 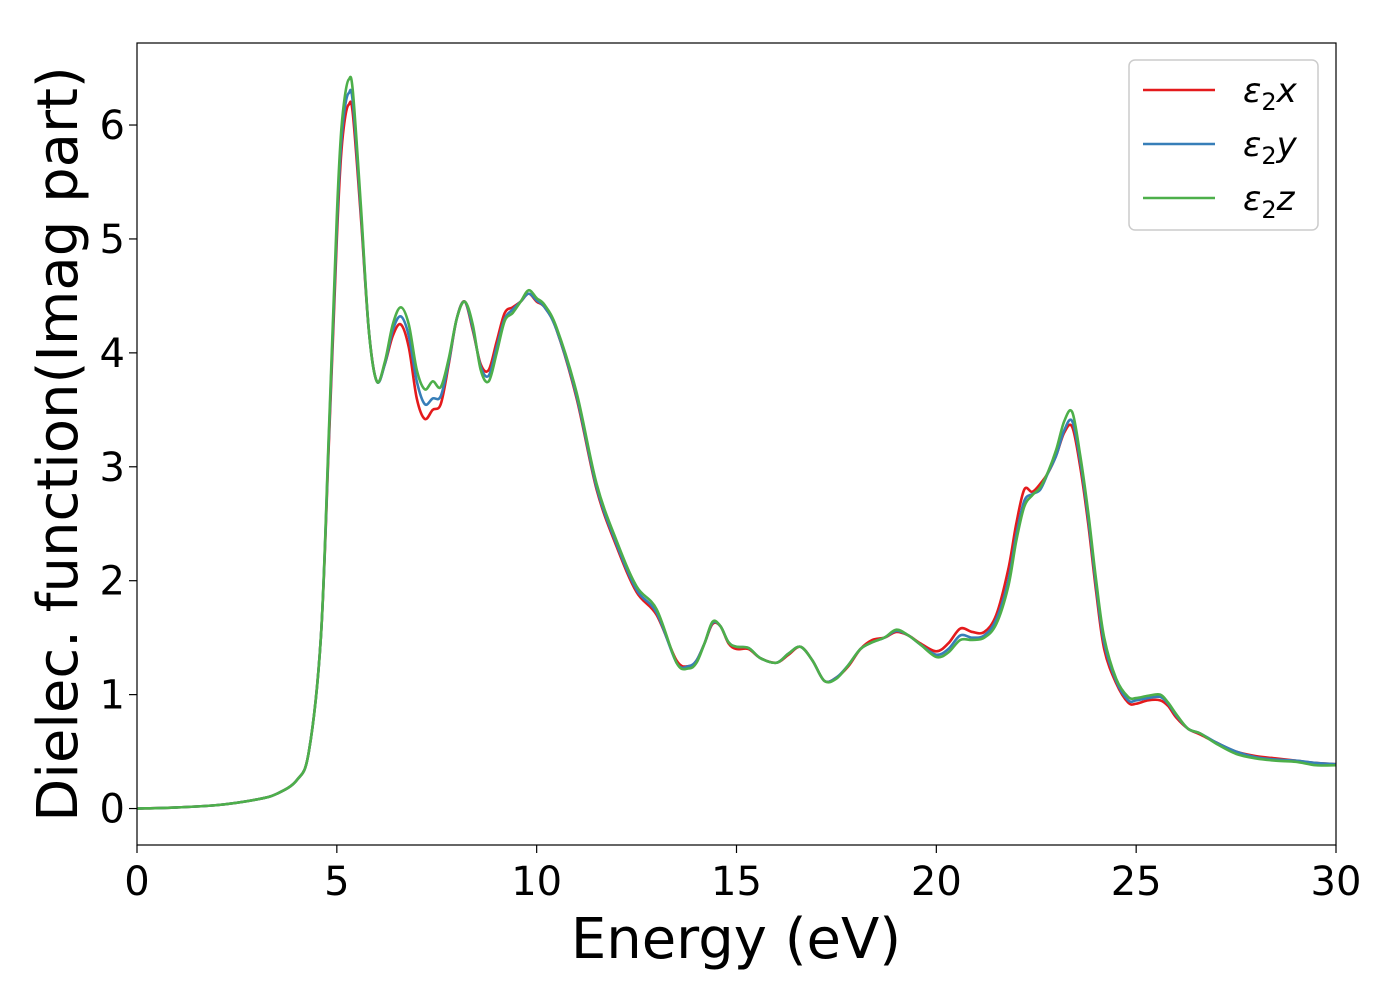 What do you see at coordinates (136, 882) in the screenshot?
I see `x-tick-label: 0` at bounding box center [136, 882].